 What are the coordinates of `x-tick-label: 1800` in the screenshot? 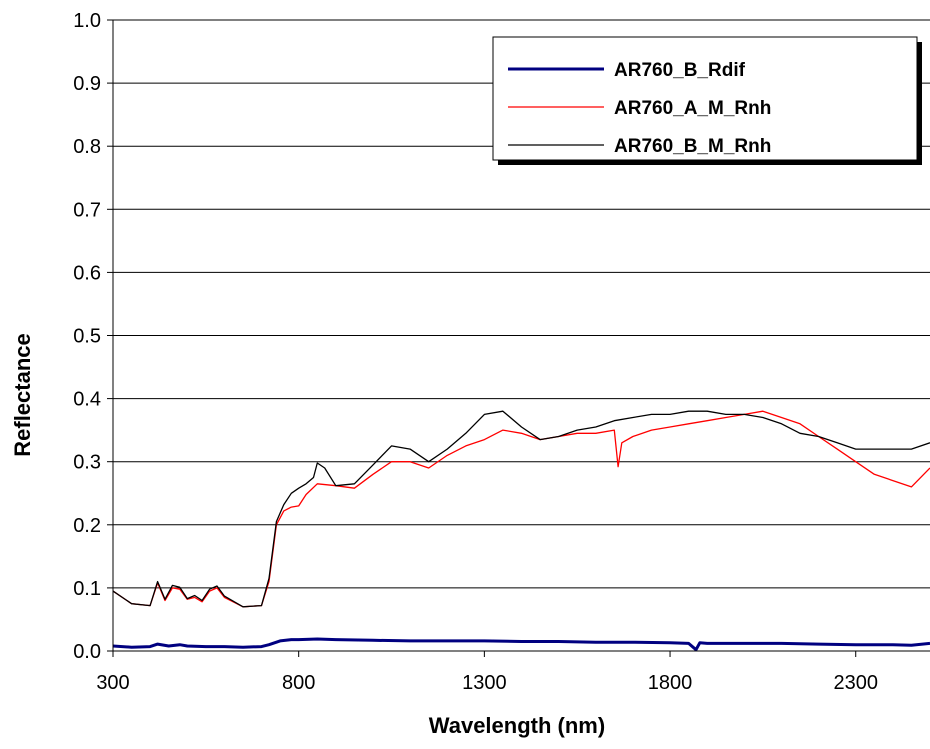 It's located at (670, 683).